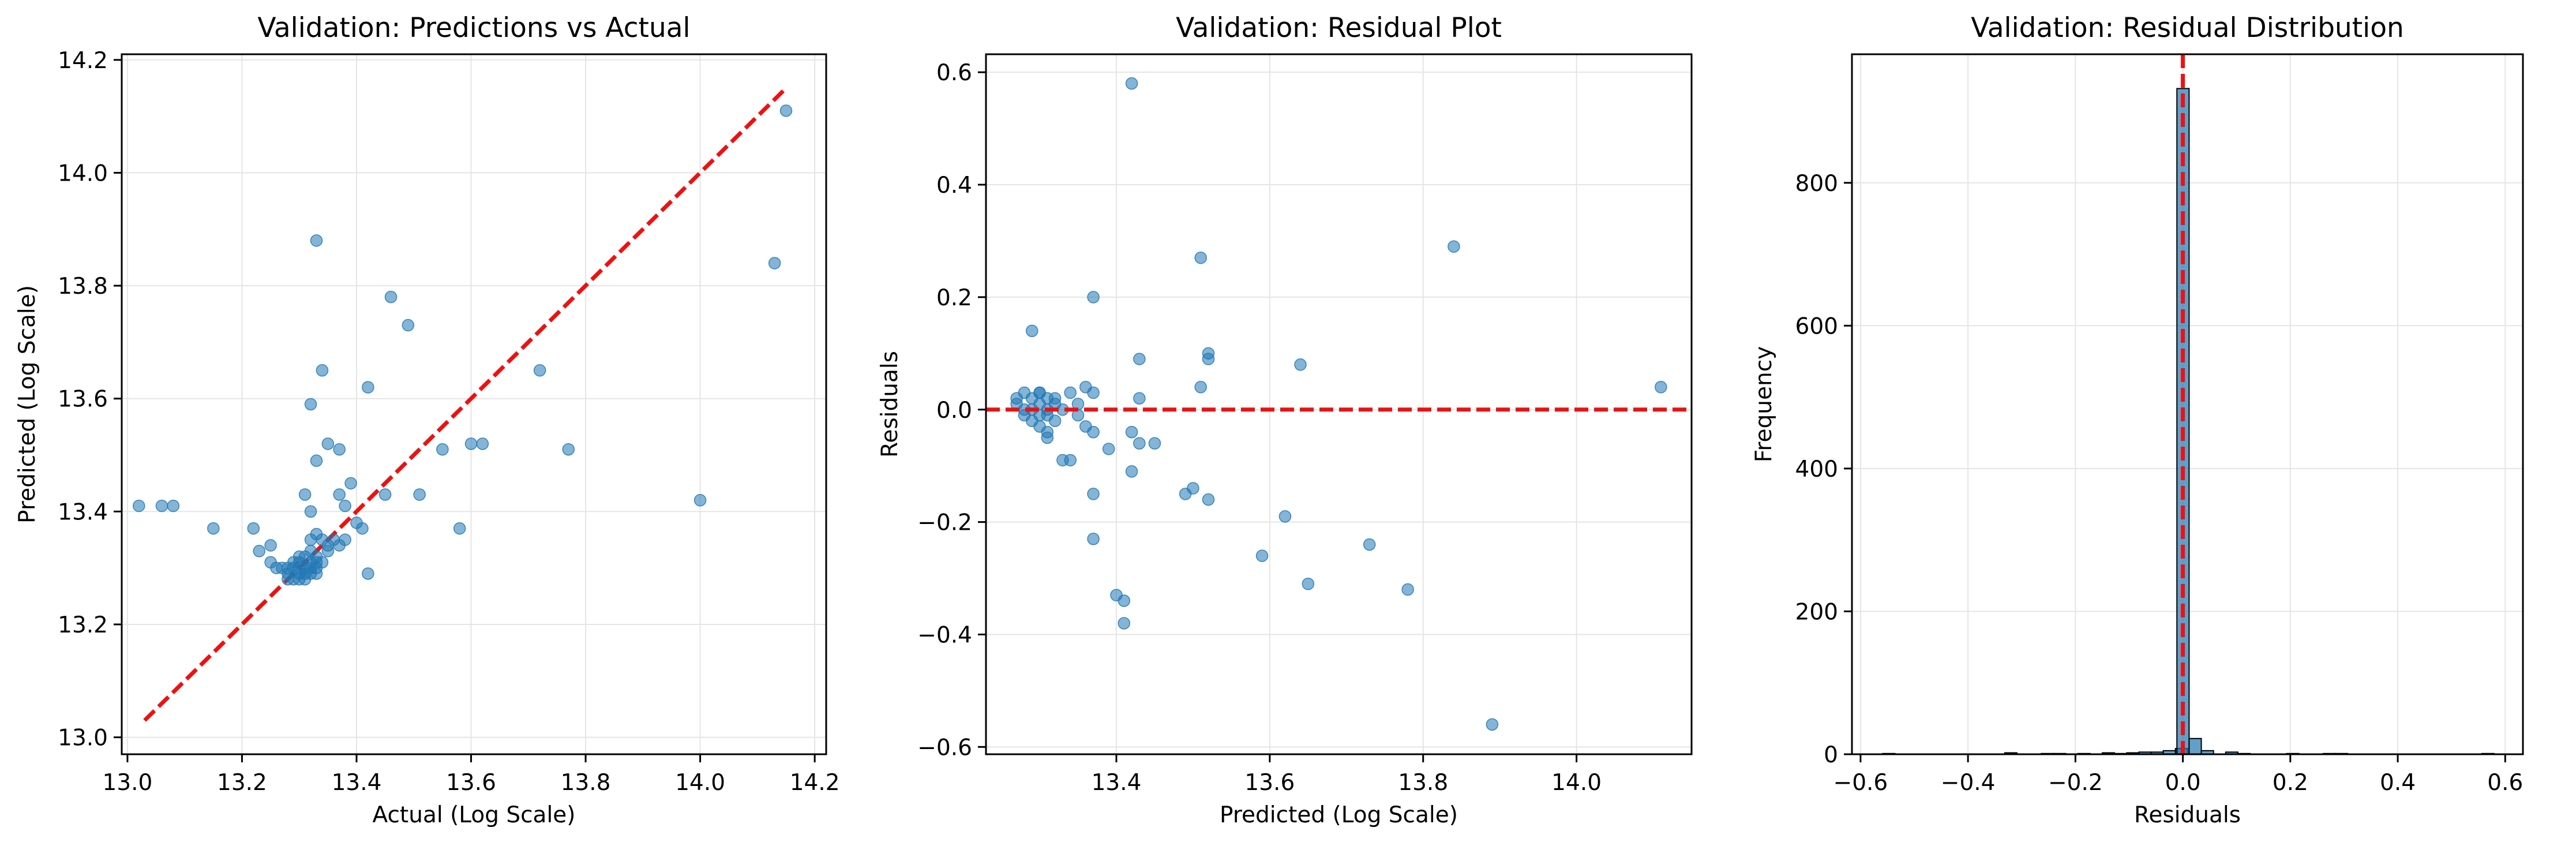 This screenshot has width=2576, height=846. Describe the element at coordinates (463, 345) in the screenshot. I see `data-points` at that location.